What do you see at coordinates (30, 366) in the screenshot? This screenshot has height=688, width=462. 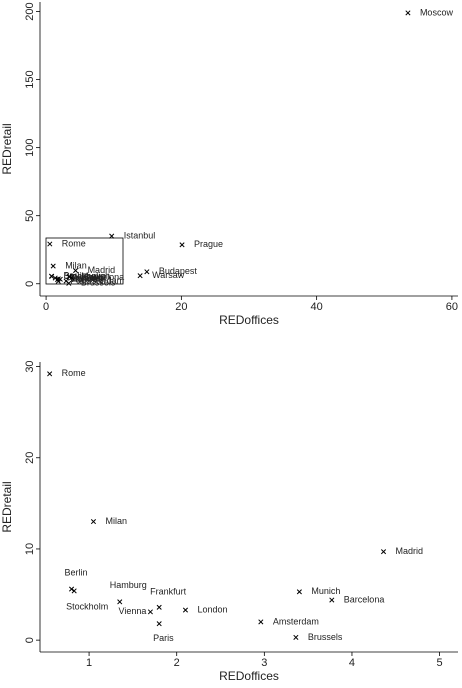 I see `y-tick-label: 30` at bounding box center [30, 366].